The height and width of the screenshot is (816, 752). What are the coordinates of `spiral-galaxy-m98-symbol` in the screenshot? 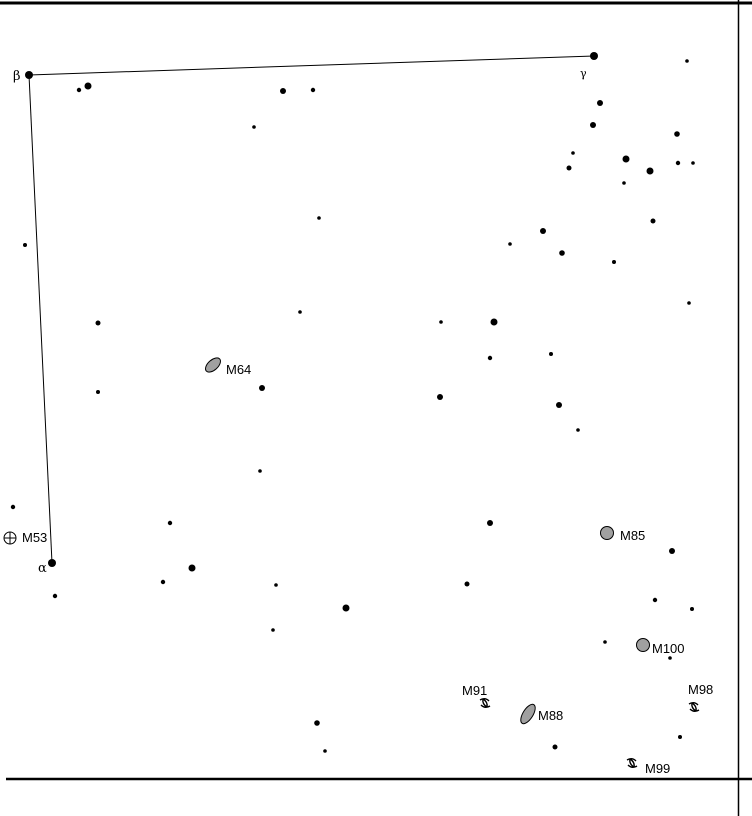 It's located at (694, 707).